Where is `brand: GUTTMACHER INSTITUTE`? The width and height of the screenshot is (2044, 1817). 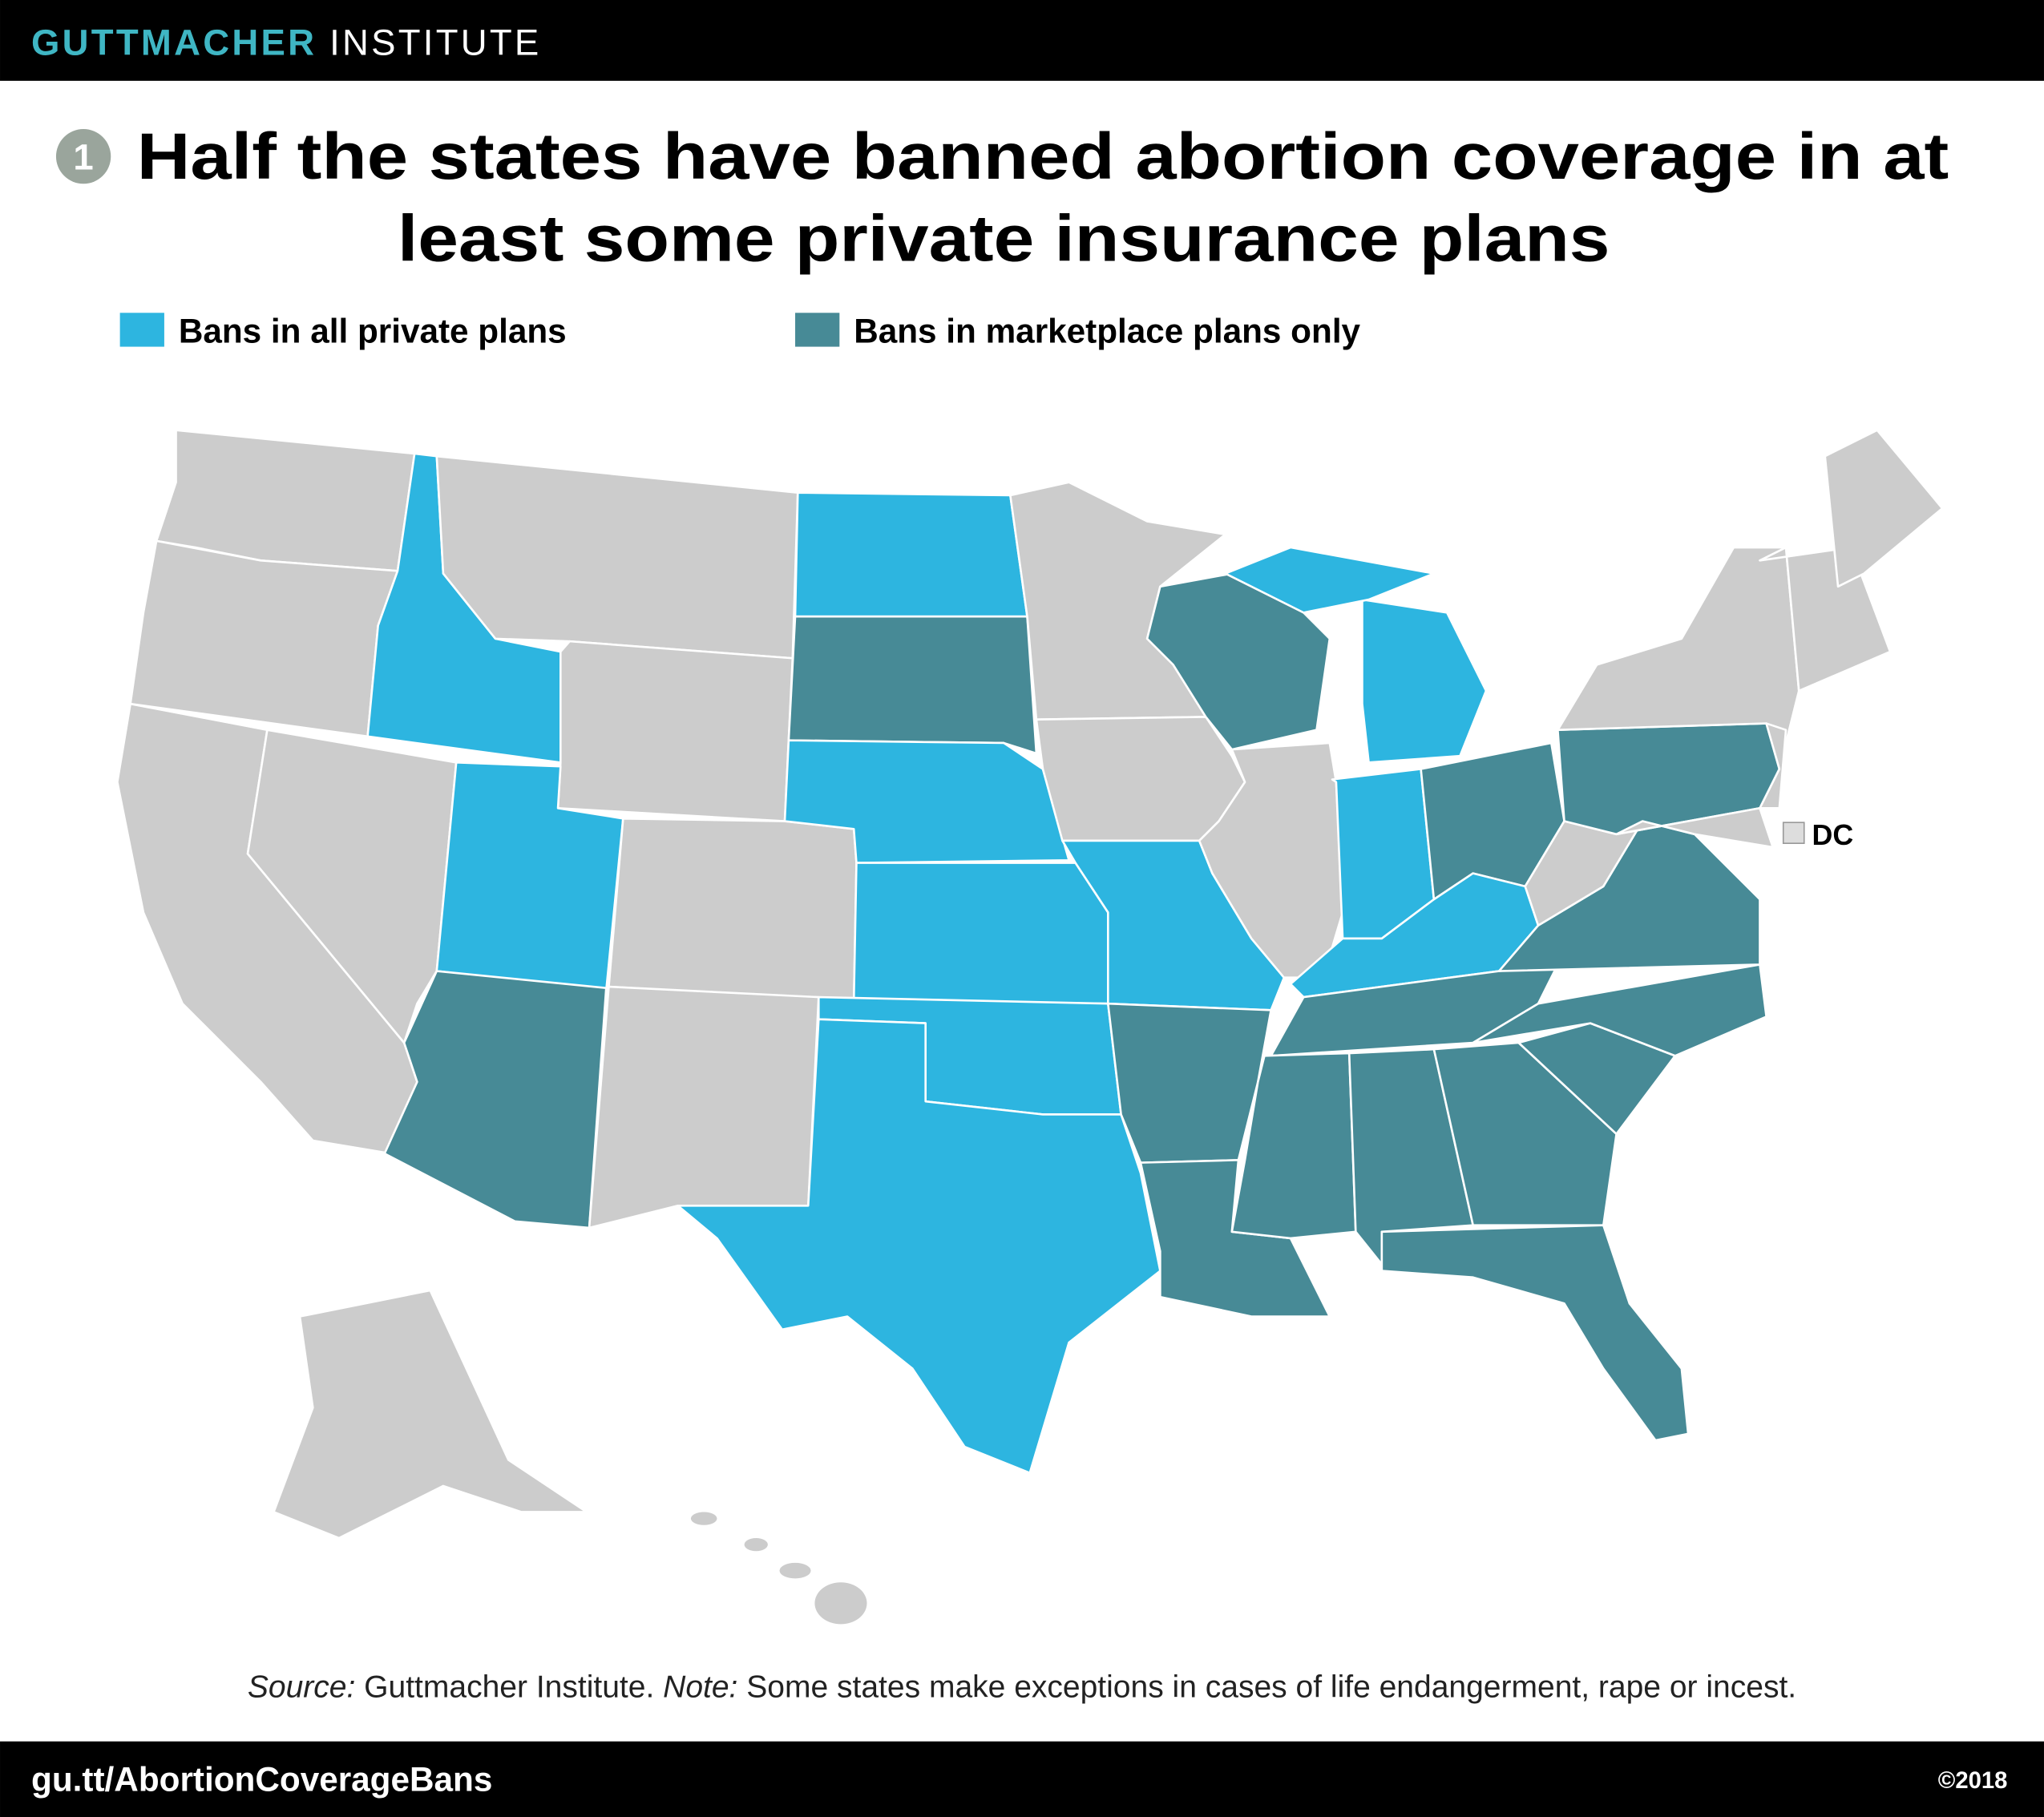 brand: GUTTMACHER INSTITUTE is located at coordinates (286, 42).